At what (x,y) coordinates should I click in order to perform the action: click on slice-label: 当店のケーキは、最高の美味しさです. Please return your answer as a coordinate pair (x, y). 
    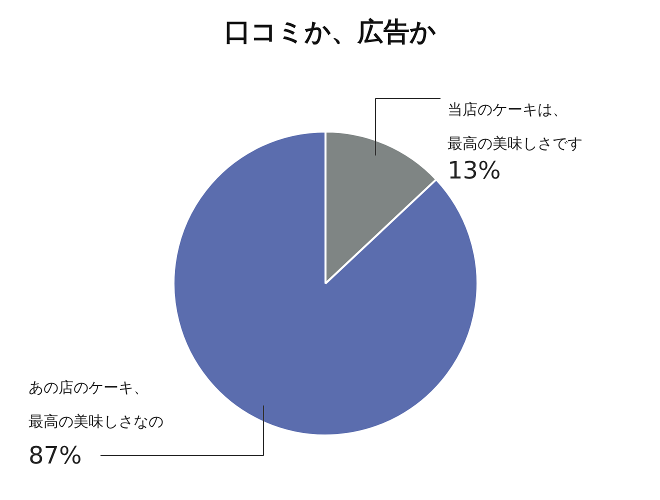
    Looking at the image, I should click on (515, 126).